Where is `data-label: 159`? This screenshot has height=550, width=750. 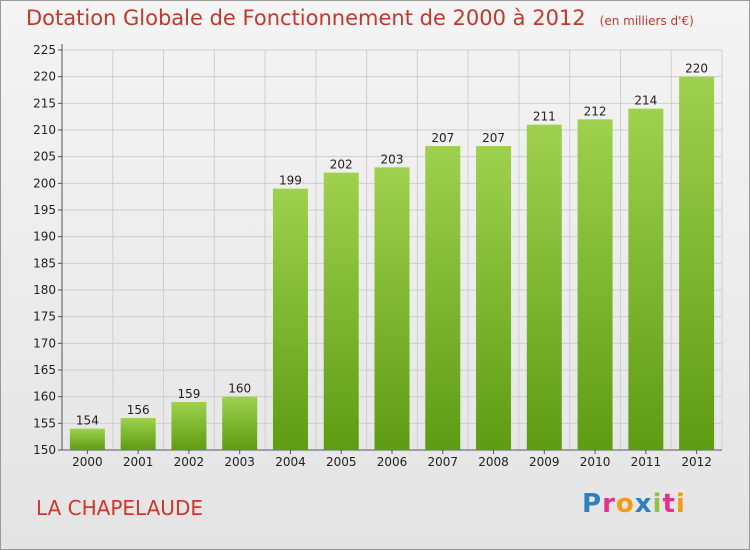
data-label: 159 is located at coordinates (188, 394).